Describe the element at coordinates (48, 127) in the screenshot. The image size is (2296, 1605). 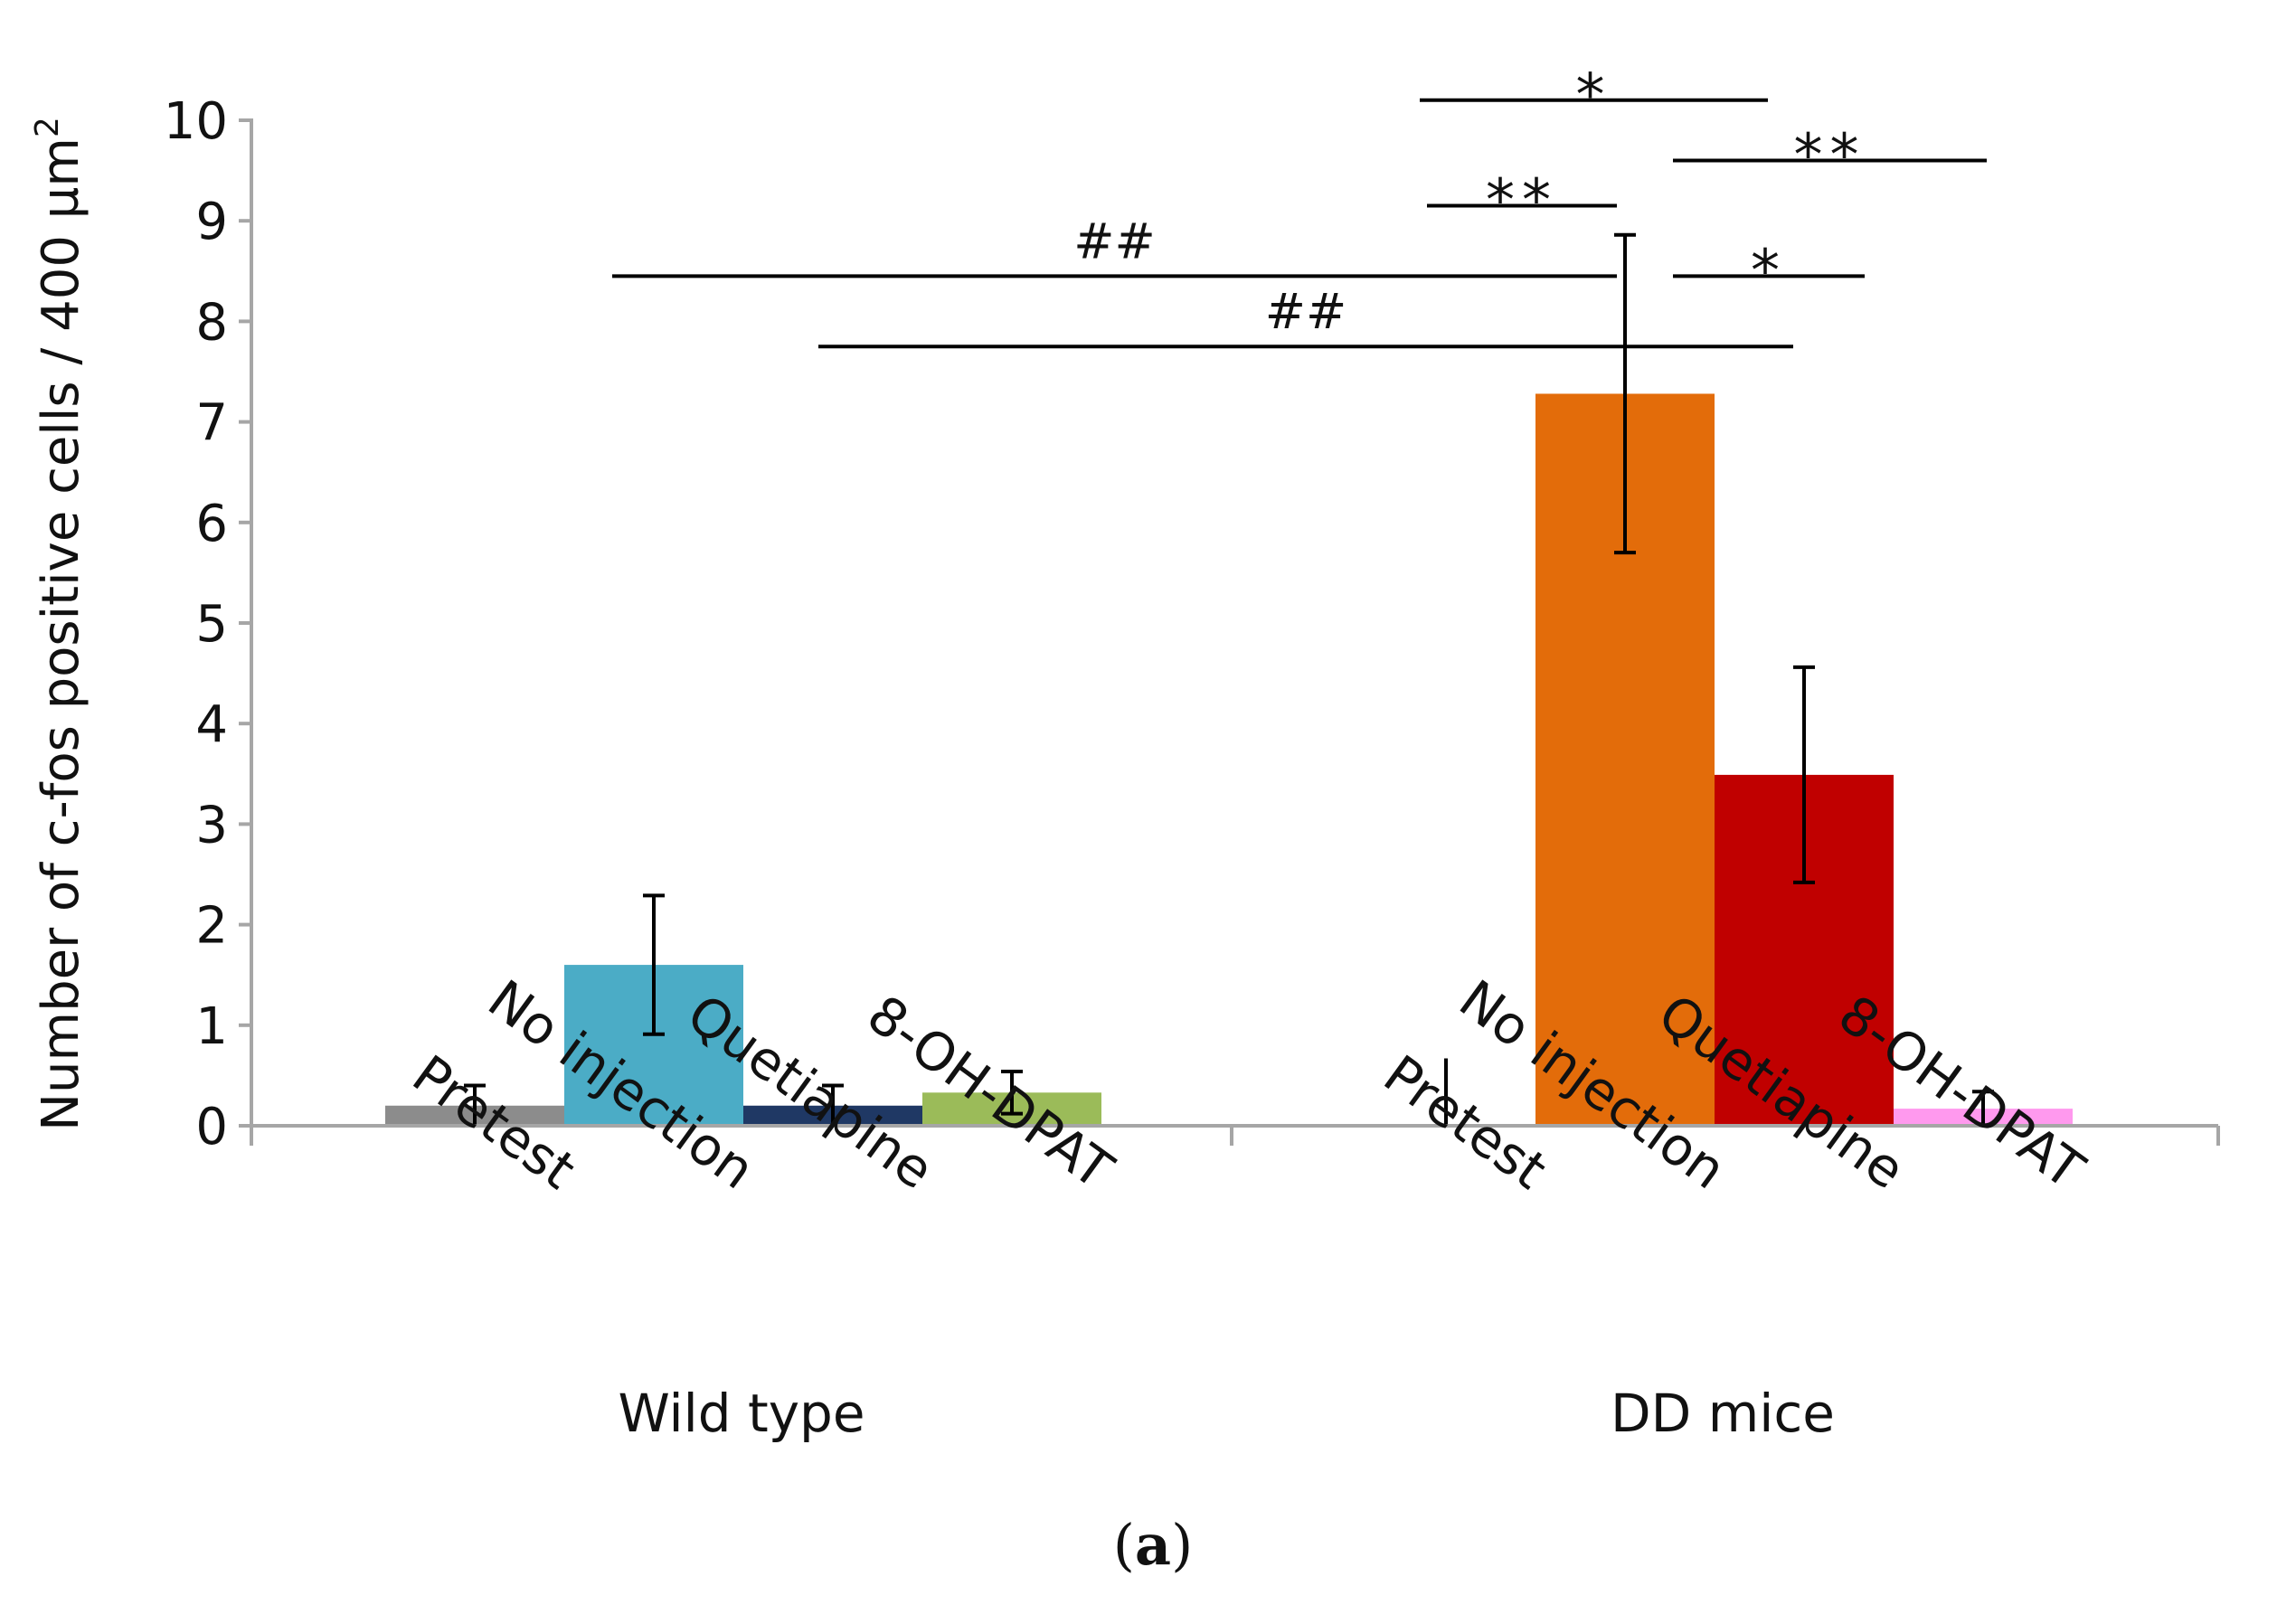
I see `y-axis-title-superscript: 2` at that location.